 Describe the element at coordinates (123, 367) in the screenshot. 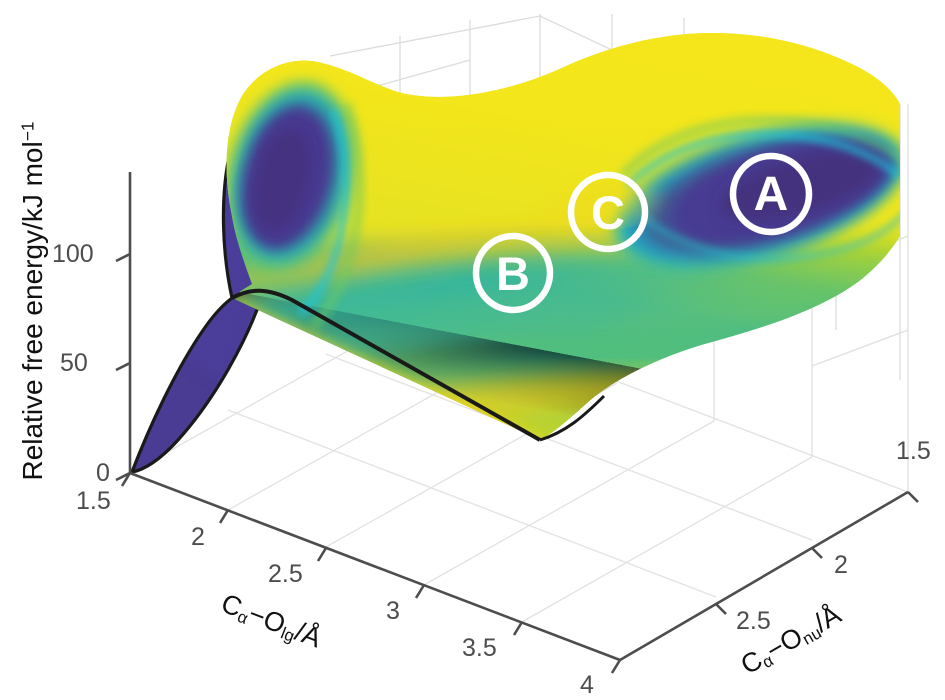

I see `z-axis-ticks` at that location.